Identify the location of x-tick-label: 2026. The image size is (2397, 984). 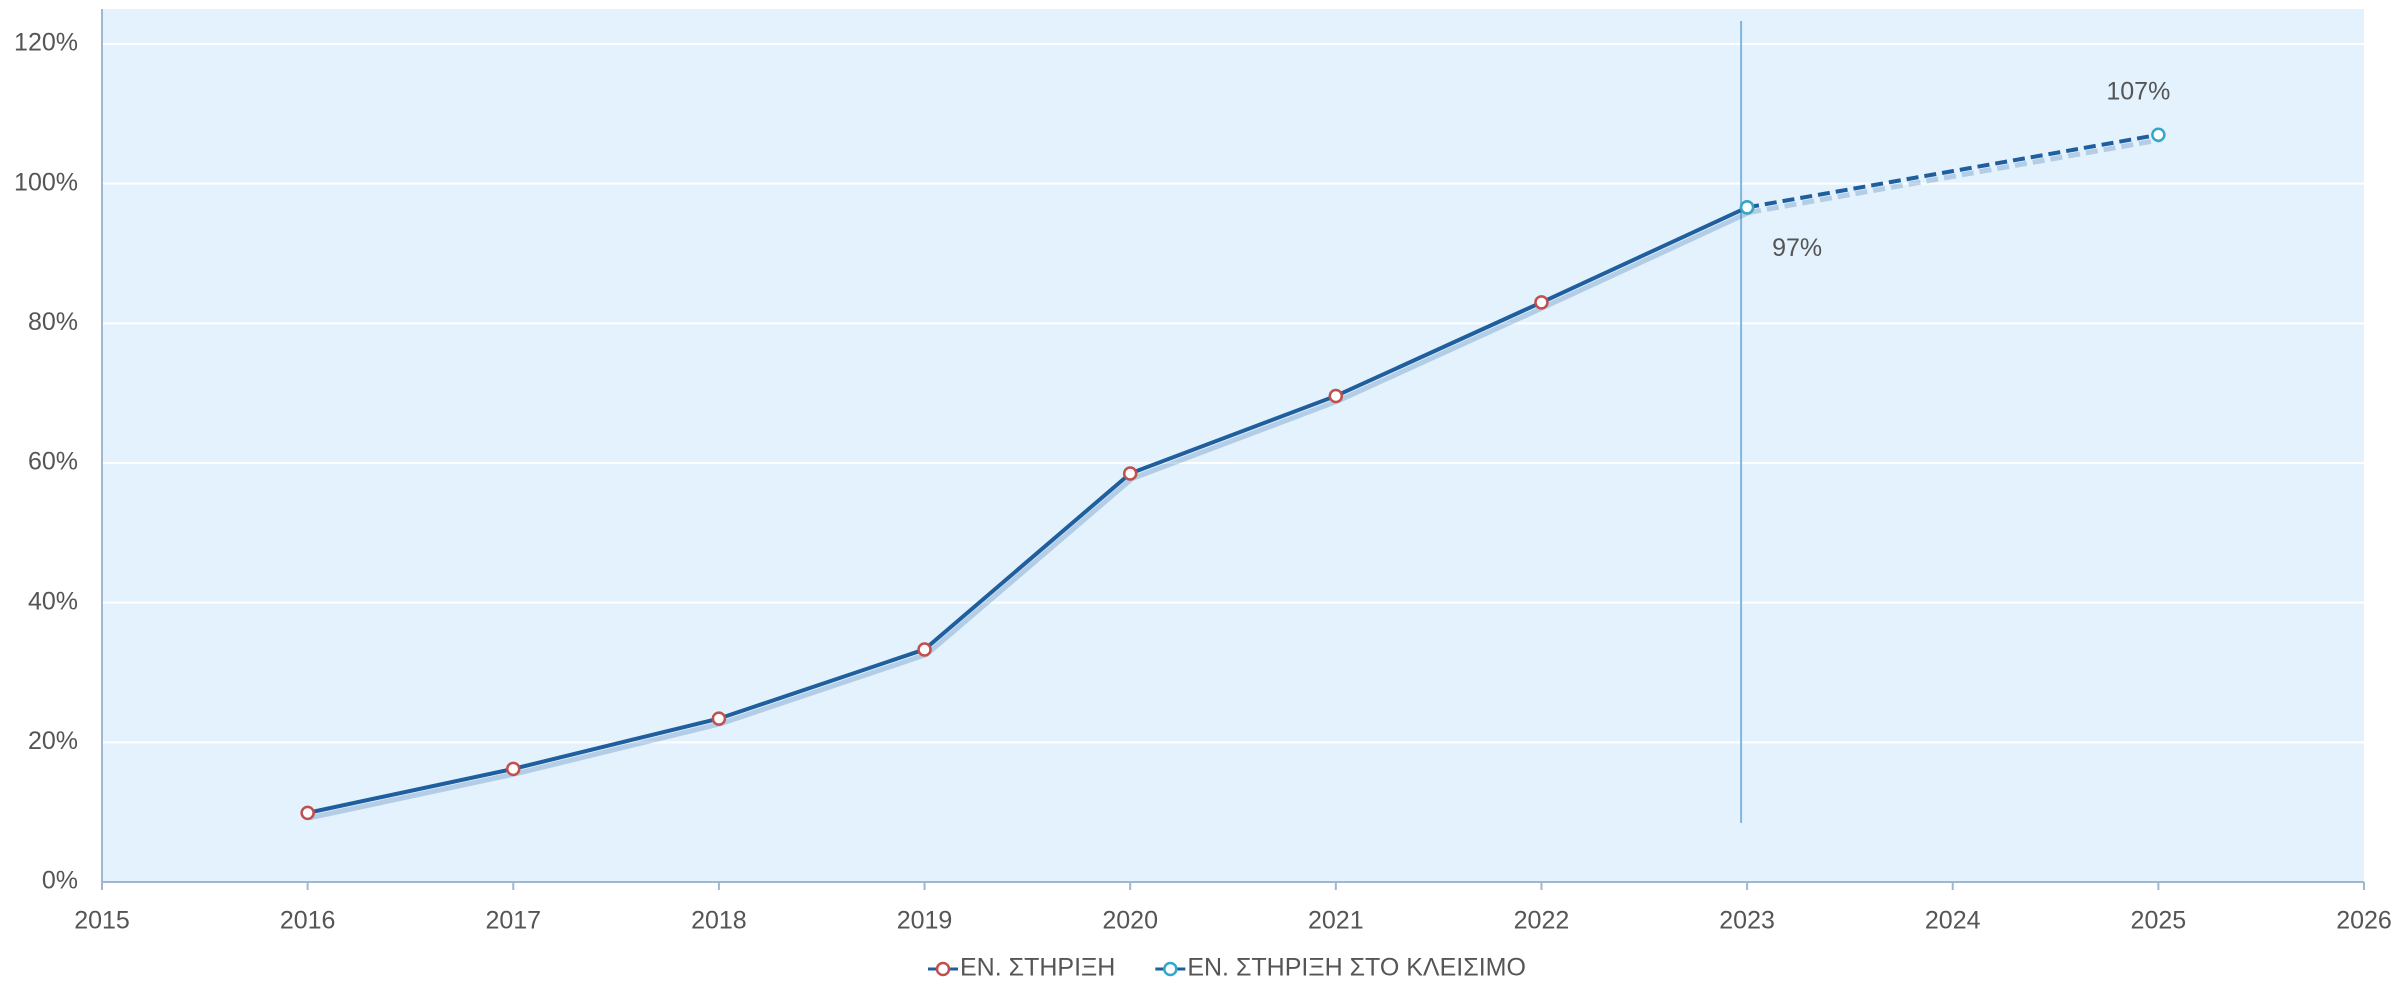
(2364, 921).